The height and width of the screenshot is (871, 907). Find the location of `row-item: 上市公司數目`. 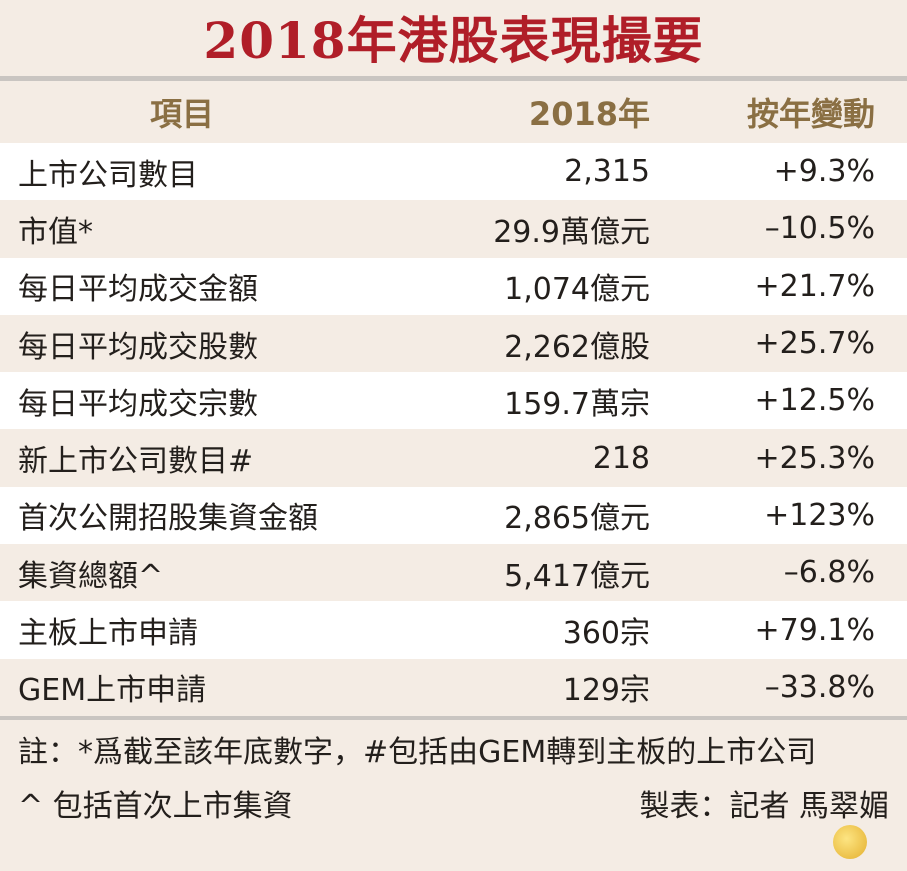

row-item: 上市公司數目 is located at coordinates (108, 175).